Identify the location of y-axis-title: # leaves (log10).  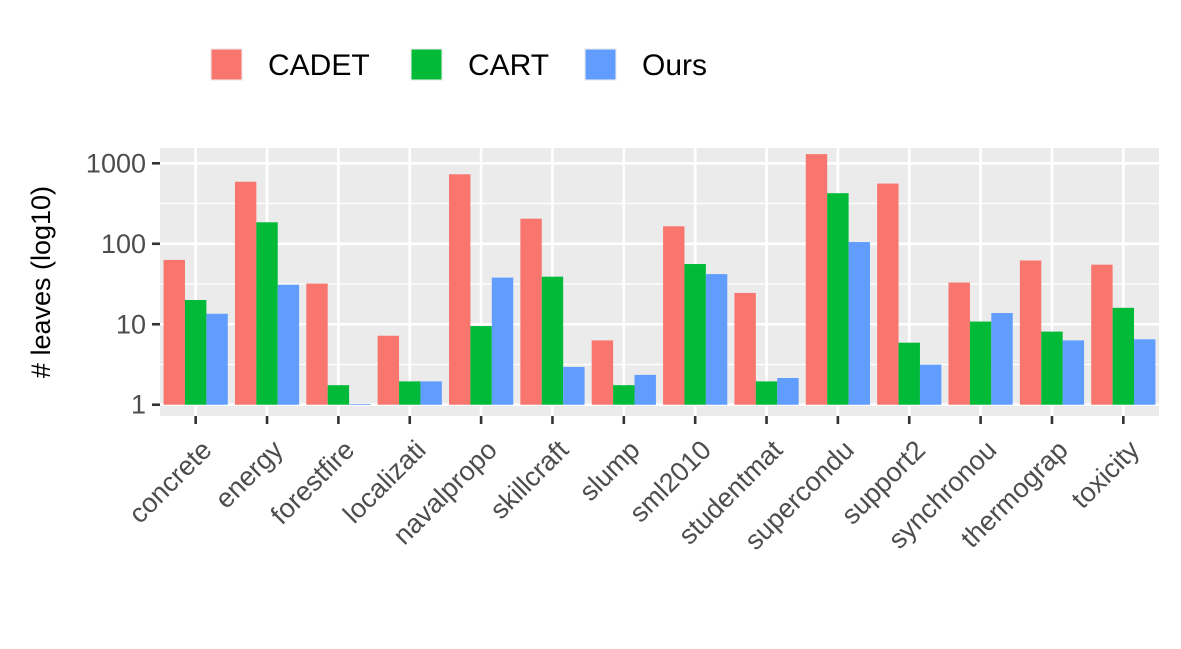
(41, 282).